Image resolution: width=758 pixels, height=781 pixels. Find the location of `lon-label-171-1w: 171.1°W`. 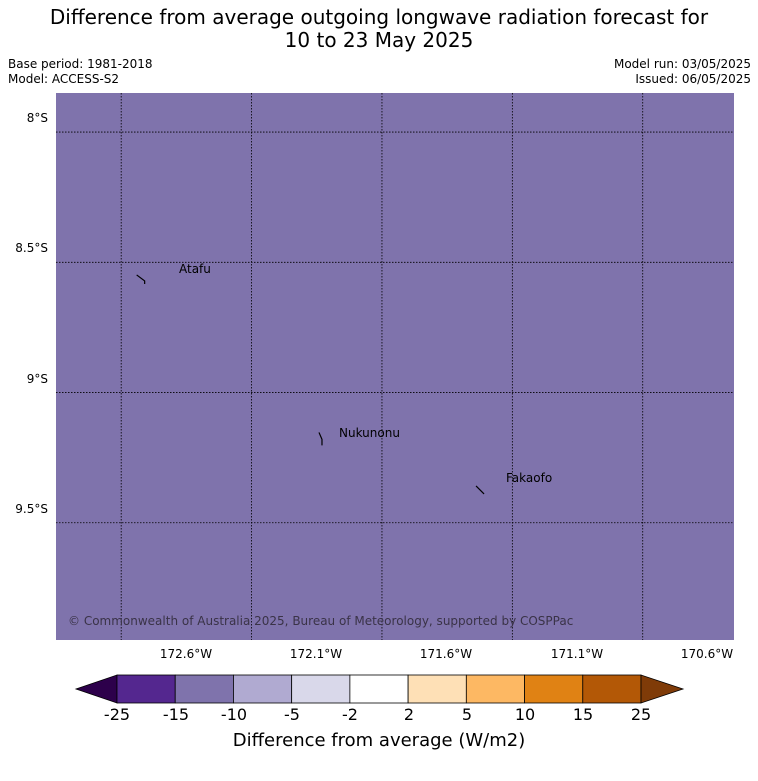

lon-label-171-1w: 171.1°W is located at coordinates (577, 654).